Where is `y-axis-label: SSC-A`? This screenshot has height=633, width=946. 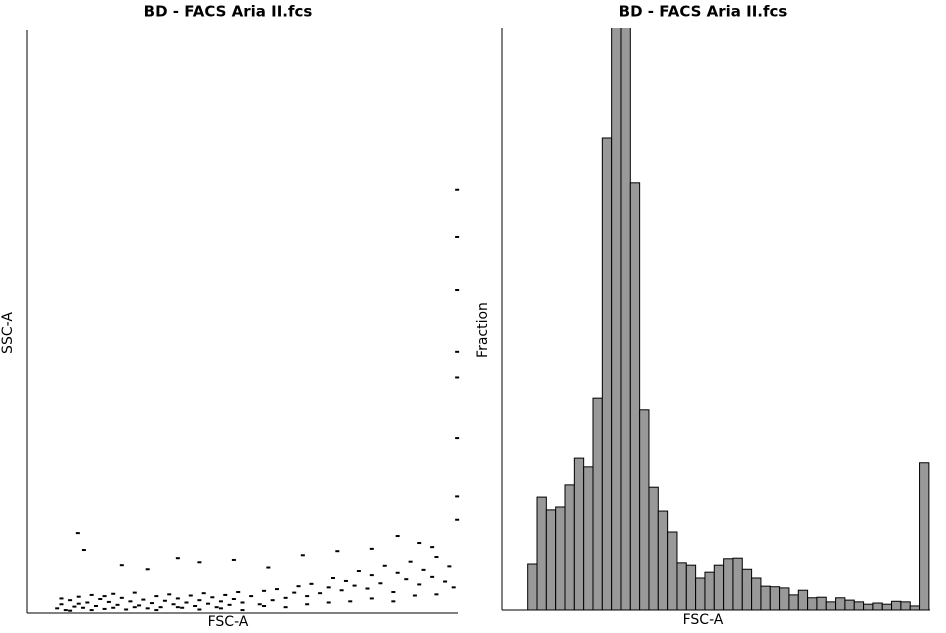
y-axis-label: SSC-A is located at coordinates (8, 333).